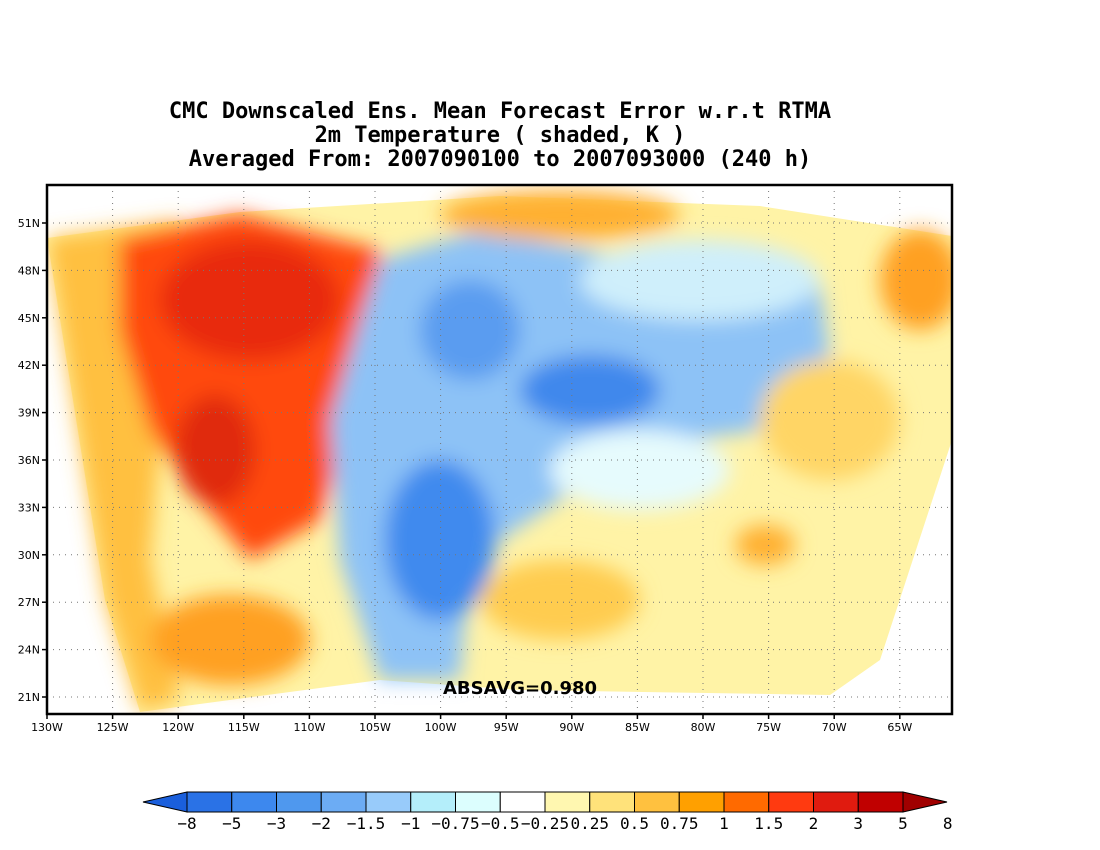 The width and height of the screenshot is (1100, 850). Describe the element at coordinates (724, 823) in the screenshot. I see `colorbar-label: 1` at that location.